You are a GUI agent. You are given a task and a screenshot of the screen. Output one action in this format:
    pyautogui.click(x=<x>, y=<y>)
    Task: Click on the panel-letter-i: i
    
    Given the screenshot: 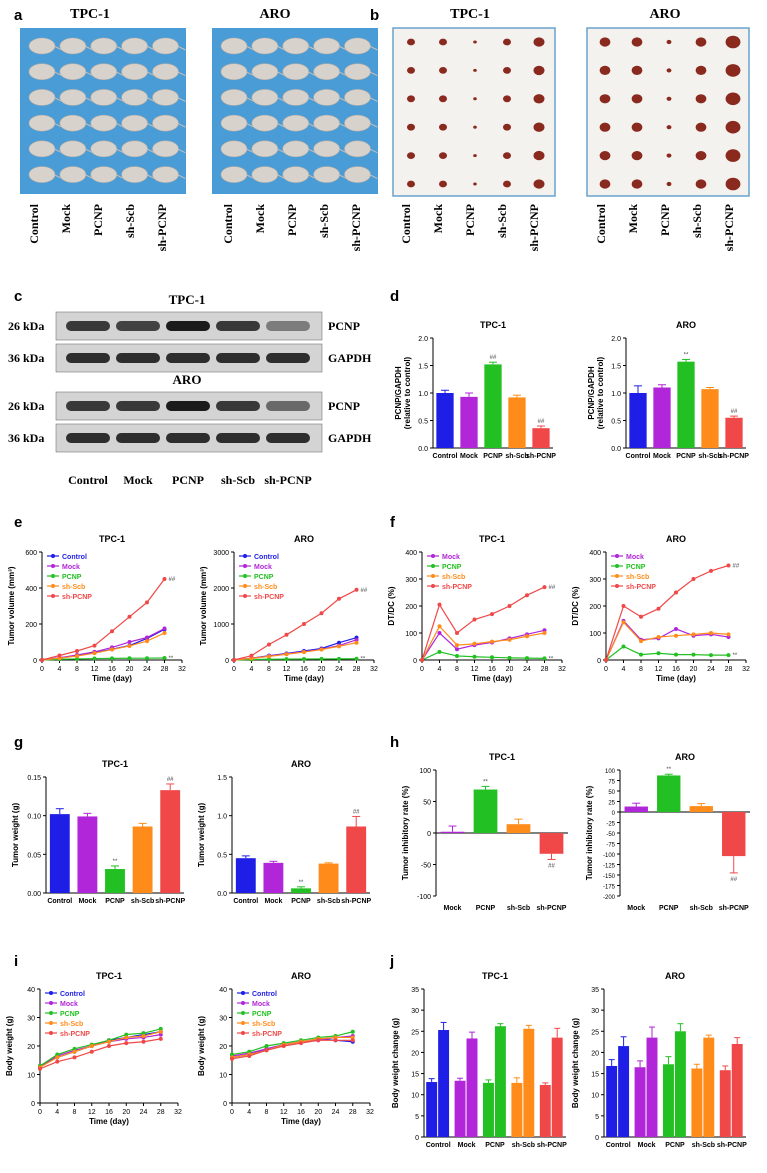 What is the action you would take?
    pyautogui.click(x=16, y=961)
    